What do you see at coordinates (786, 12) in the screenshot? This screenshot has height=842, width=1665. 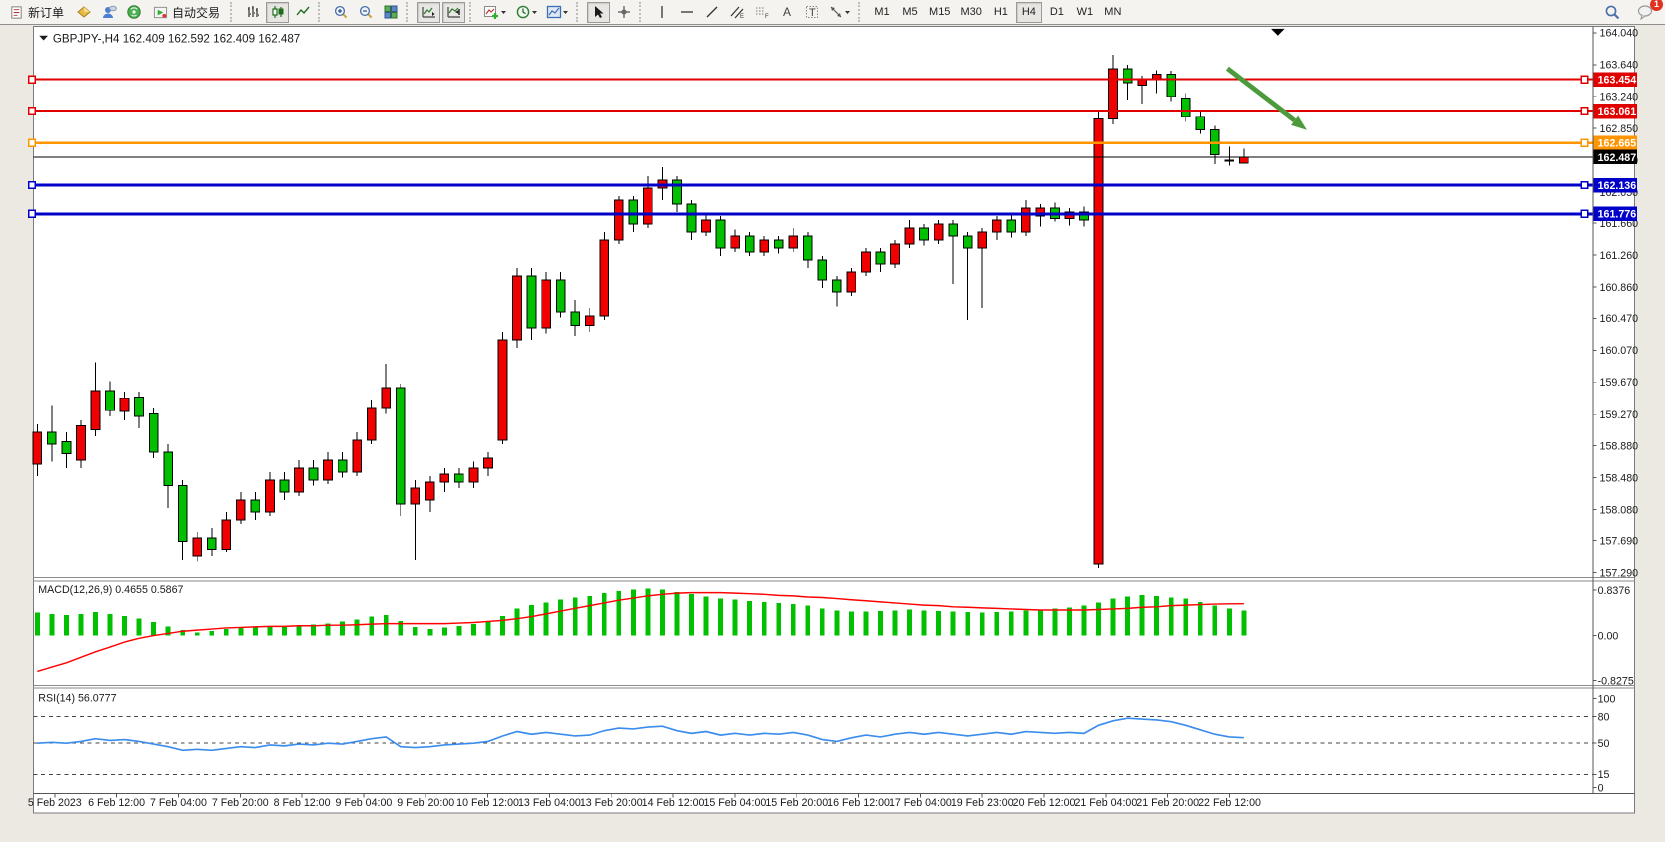 I see `text-tool-button: A` at bounding box center [786, 12].